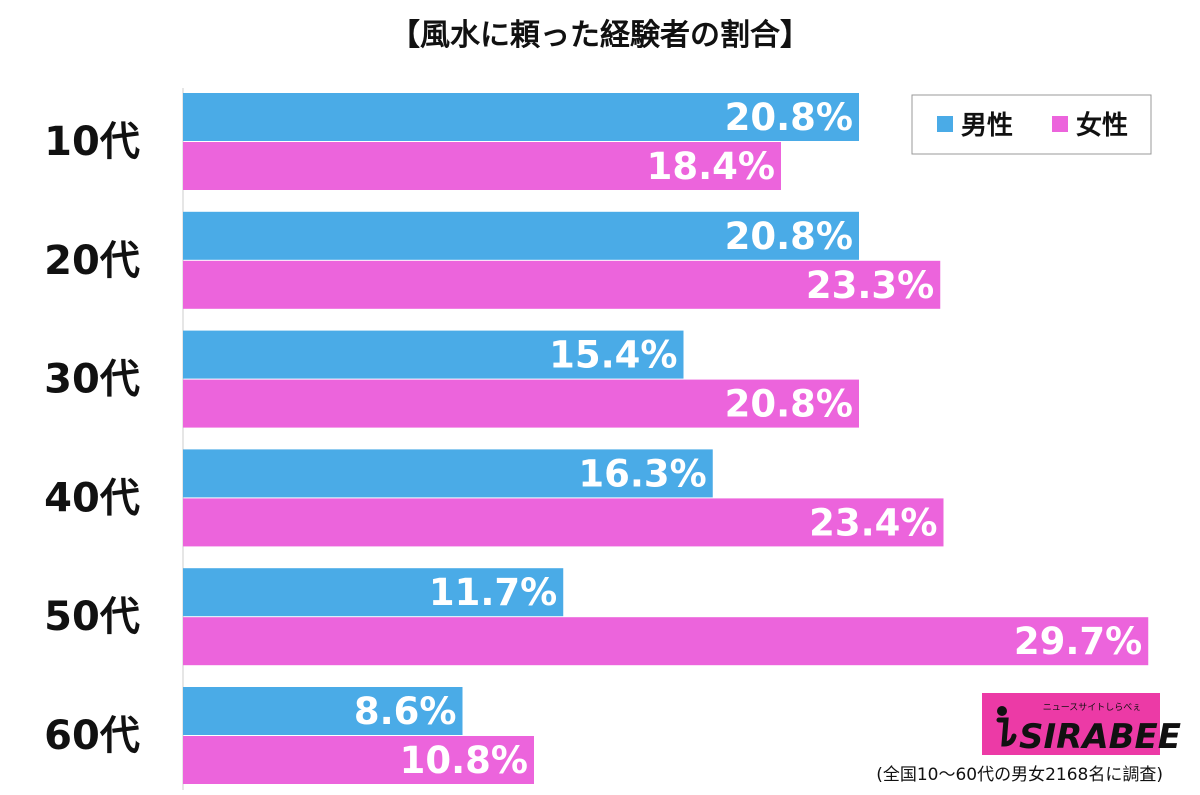 This screenshot has height=795, width=1200. Describe the element at coordinates (1100, 737) in the screenshot. I see `logo-wordmark: SIRABEE` at that location.